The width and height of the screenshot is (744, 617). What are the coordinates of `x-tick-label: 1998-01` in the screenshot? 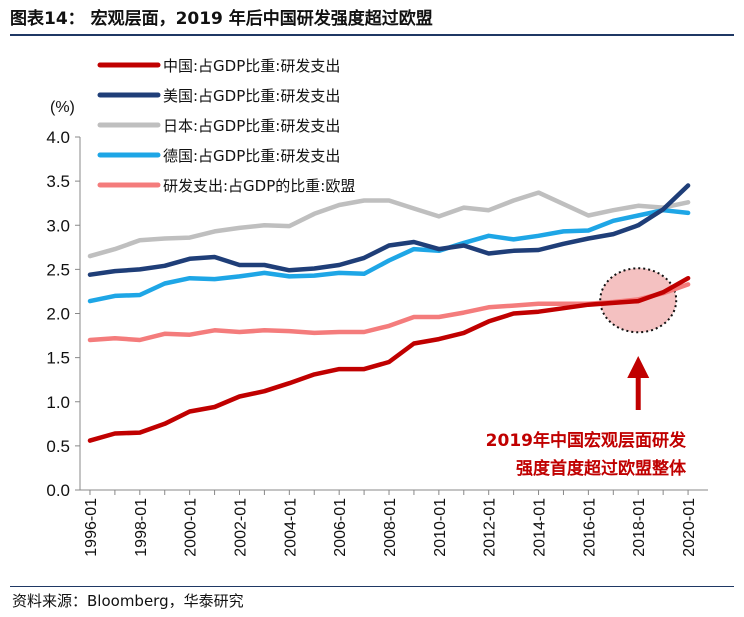 It's located at (141, 527).